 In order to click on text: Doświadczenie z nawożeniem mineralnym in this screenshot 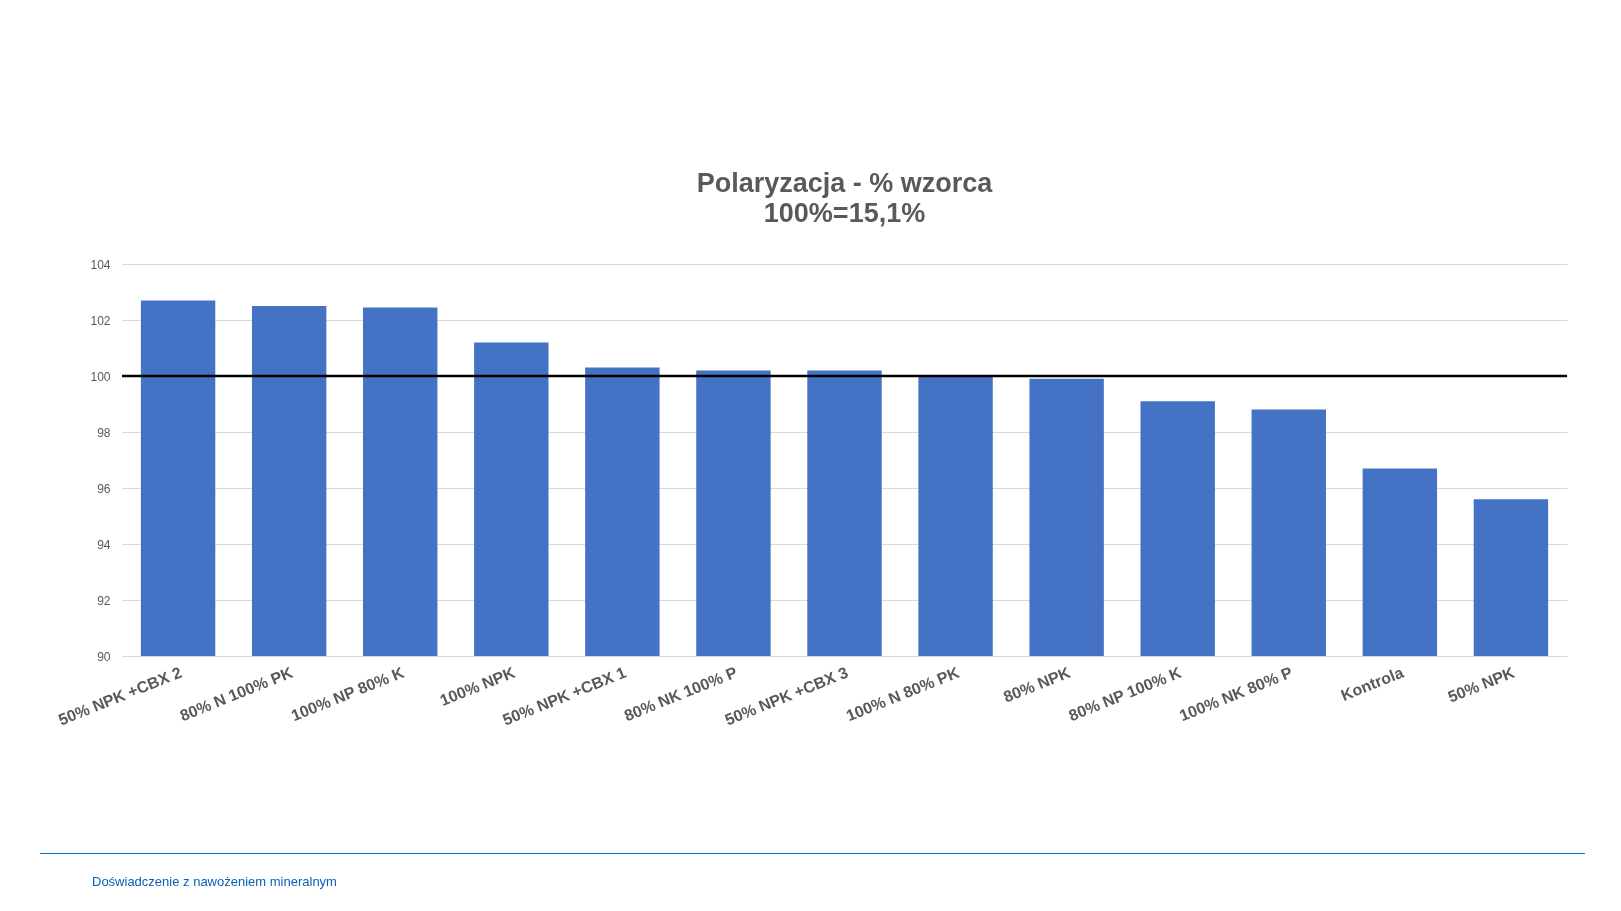, I will do `click(214, 881)`.